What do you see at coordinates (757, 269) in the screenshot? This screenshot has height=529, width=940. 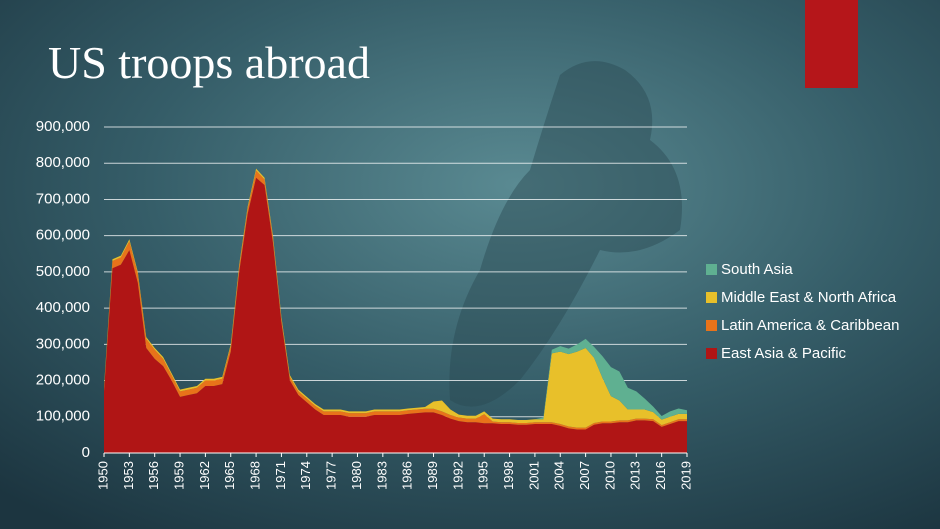 I see `legend-label: South Asia` at bounding box center [757, 269].